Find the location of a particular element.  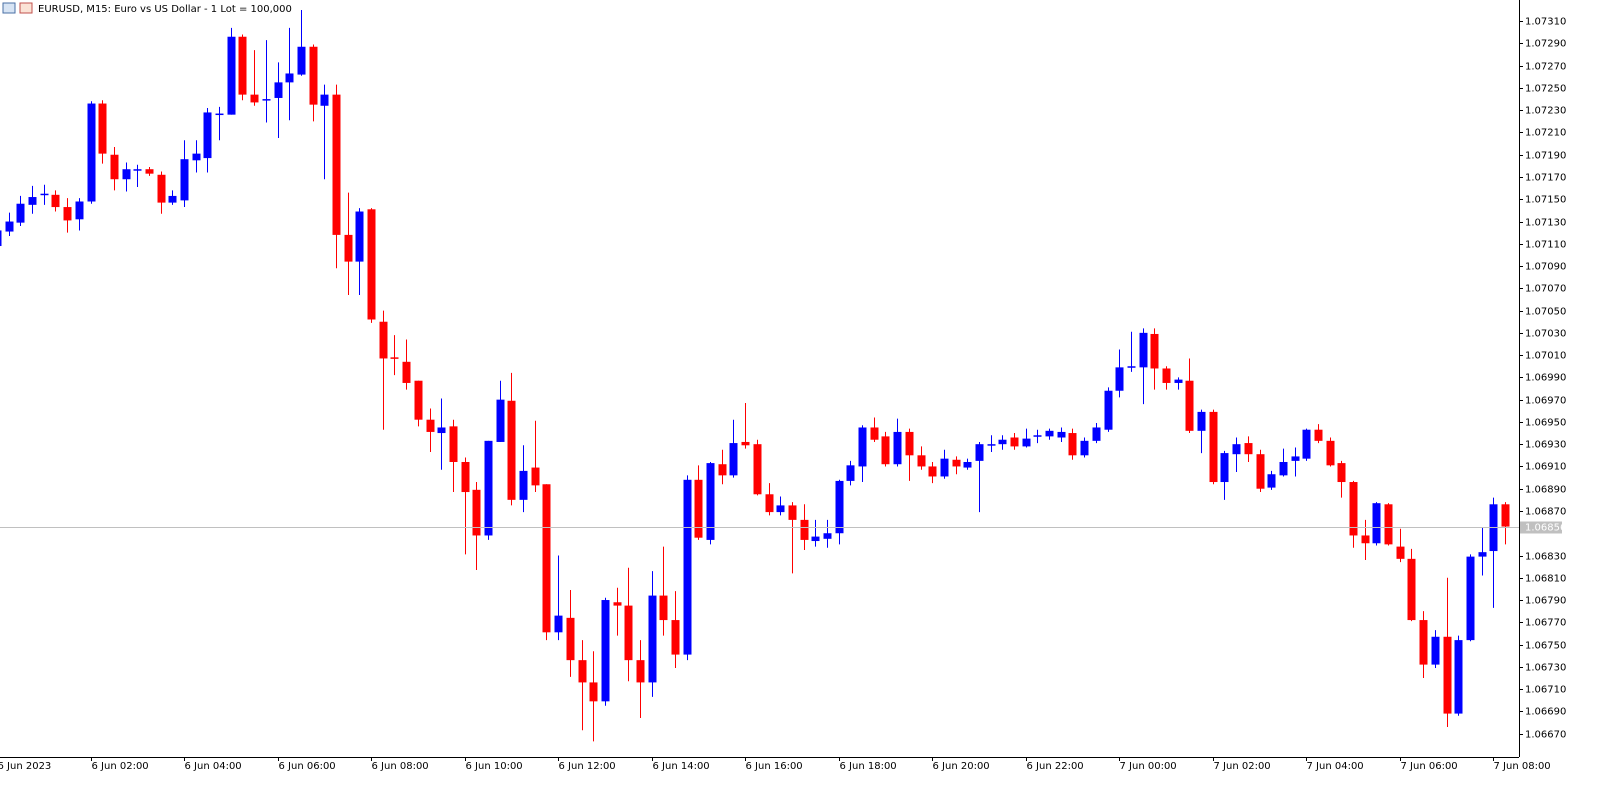

x-tick-label: 6 Jun 12:00 is located at coordinates (587, 766).